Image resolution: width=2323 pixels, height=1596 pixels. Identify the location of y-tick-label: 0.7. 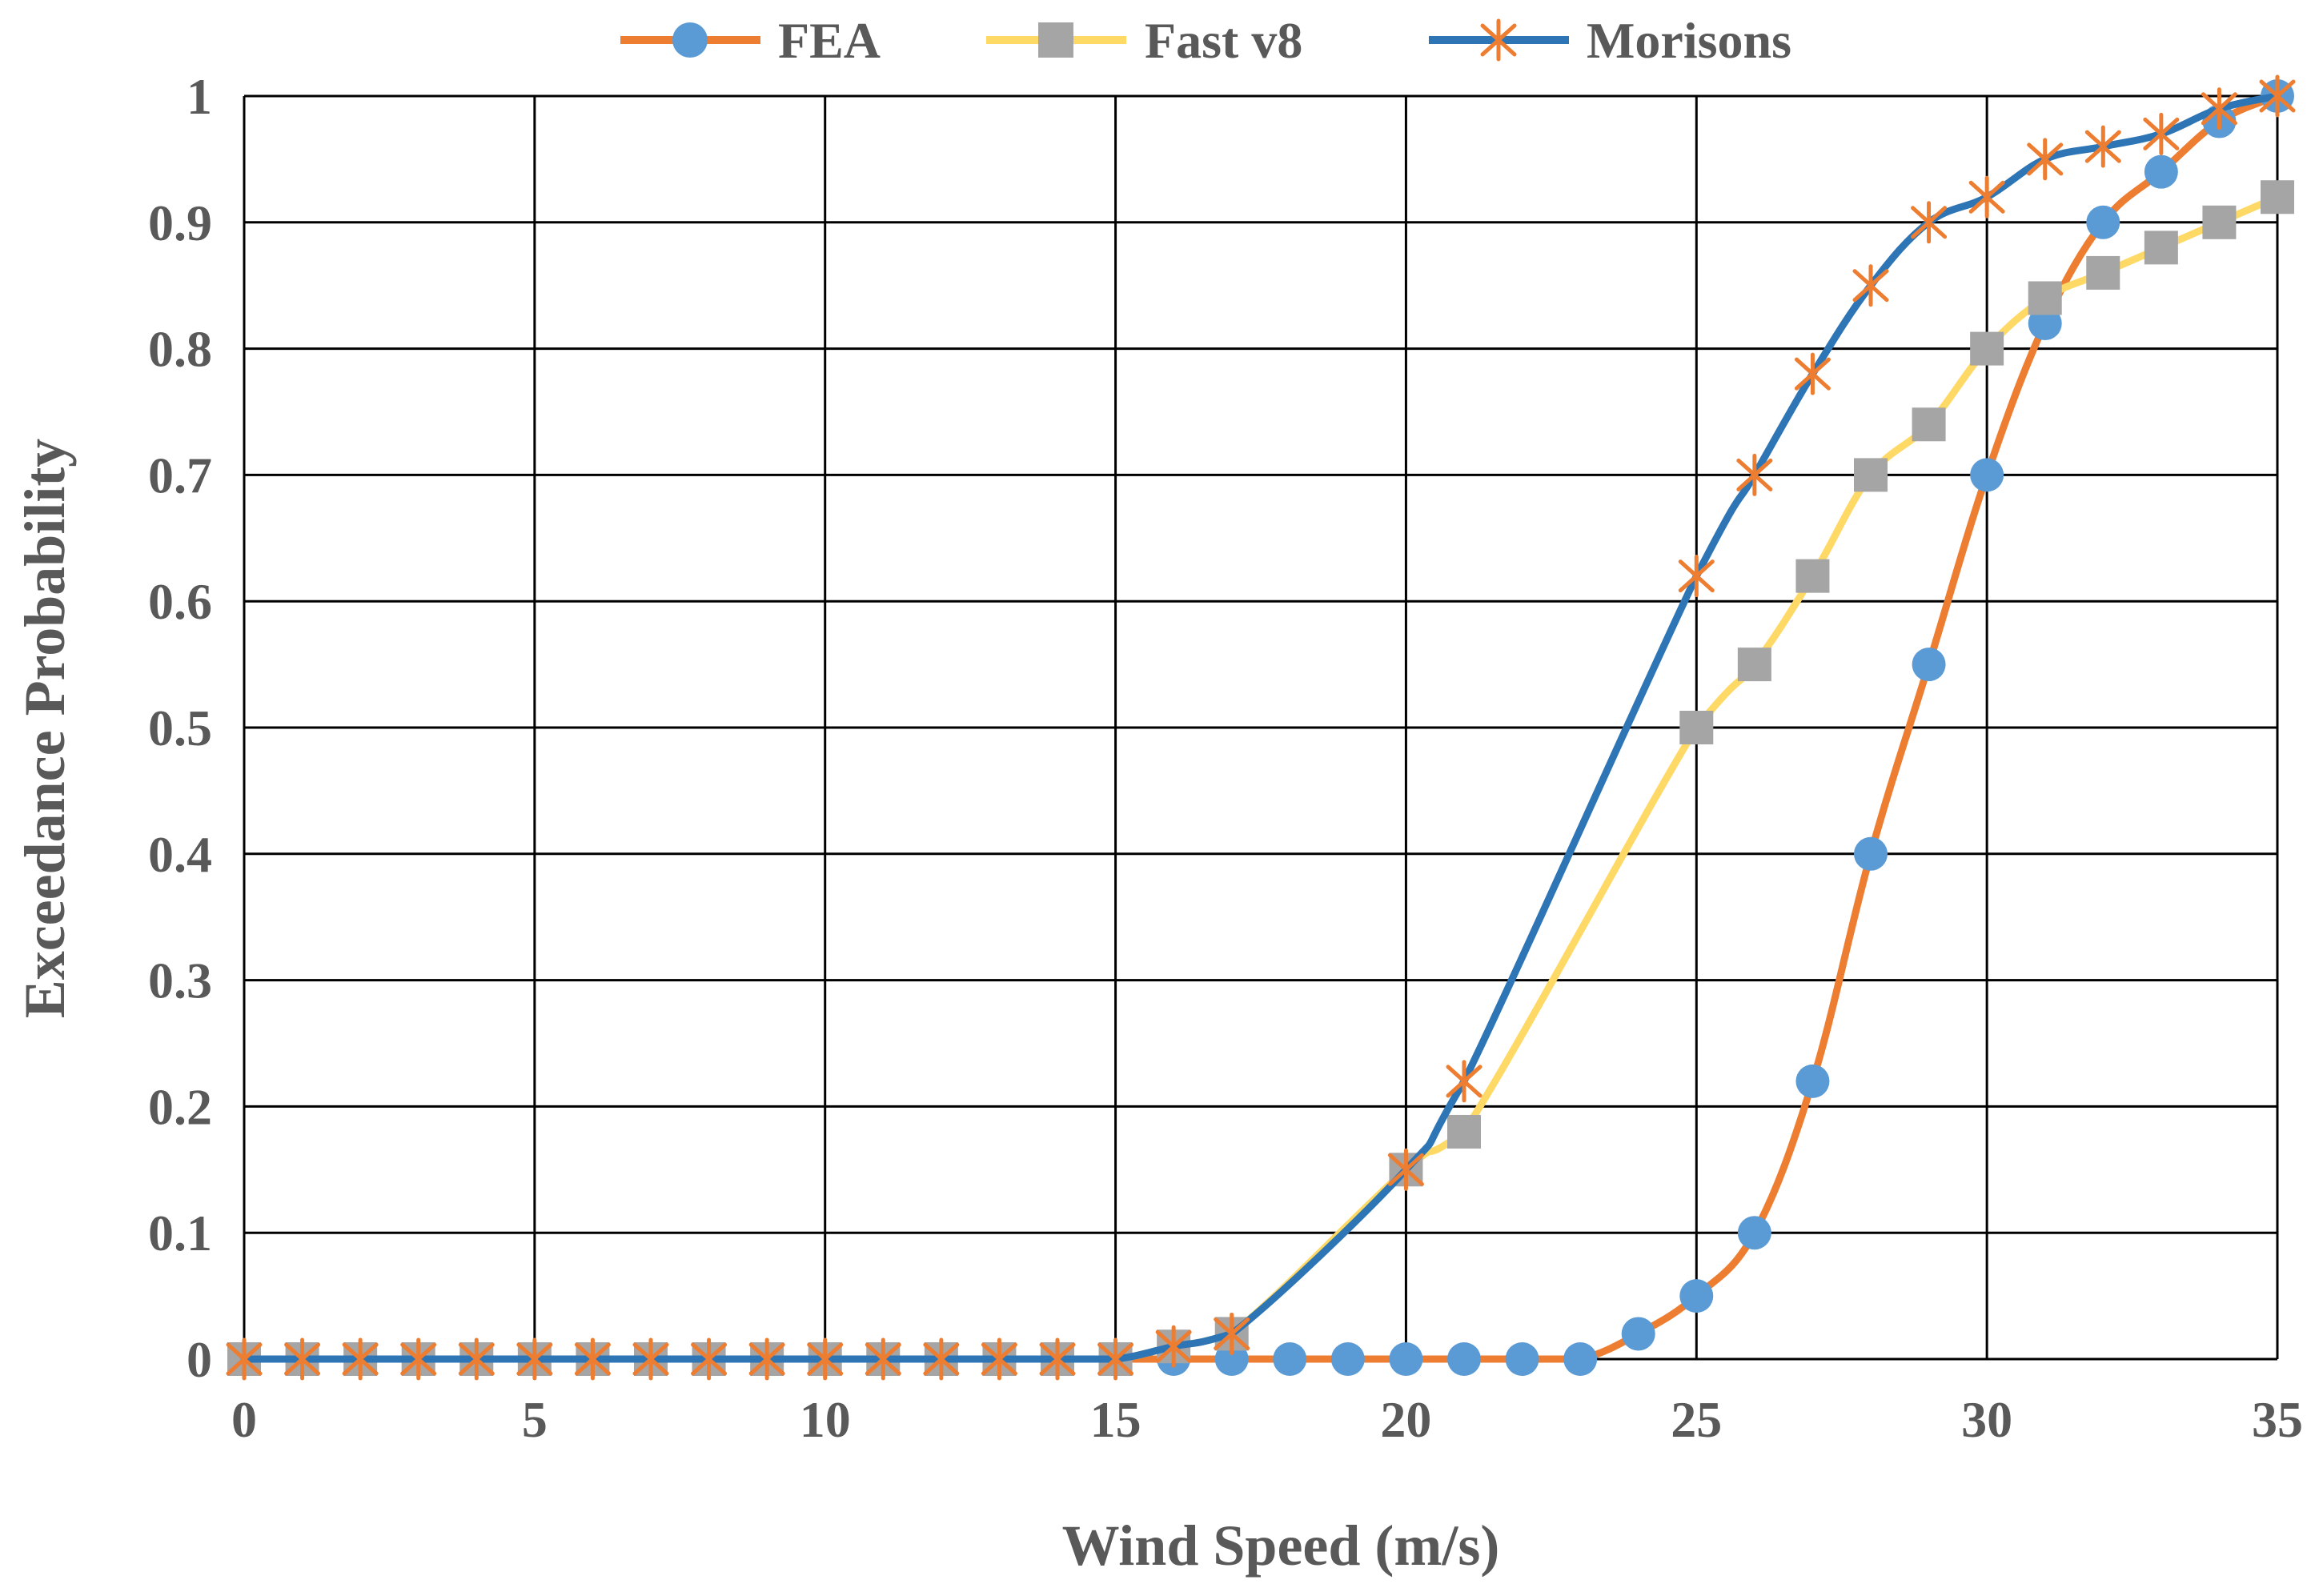
(180, 475).